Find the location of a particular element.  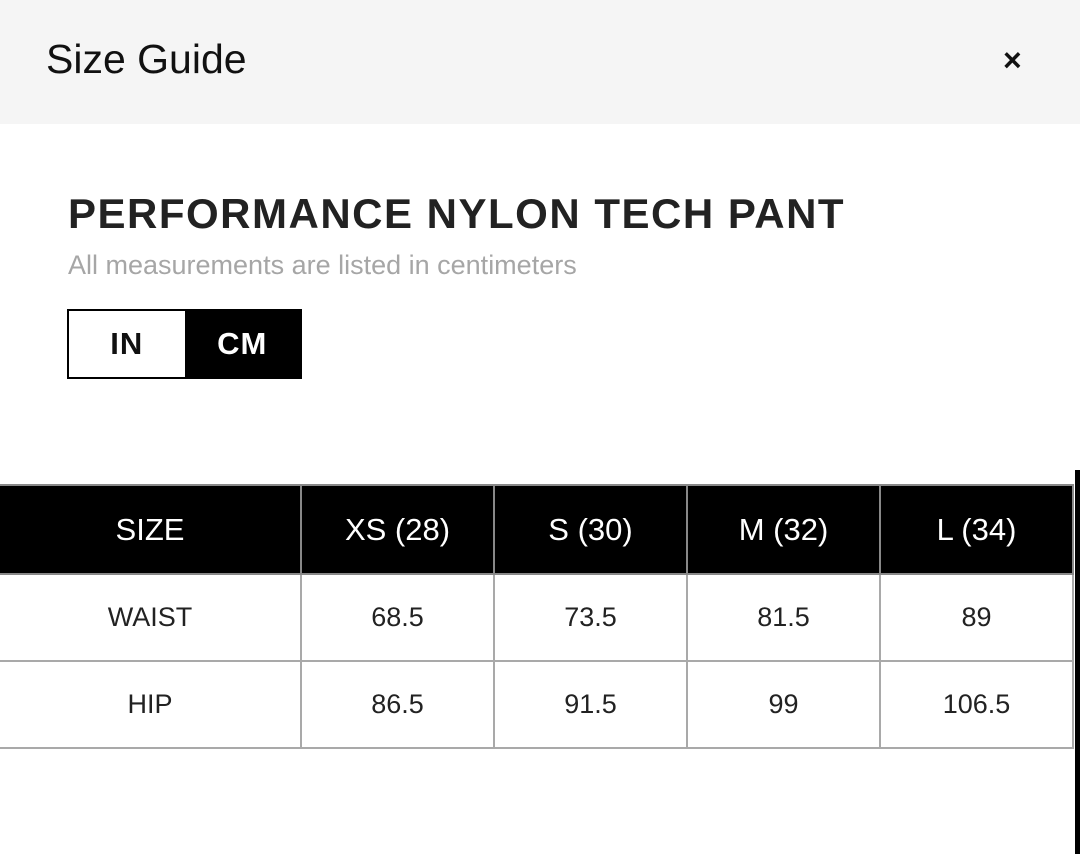

product-name: PERFORMANCE NYLON TECH PANT is located at coordinates (457, 213).